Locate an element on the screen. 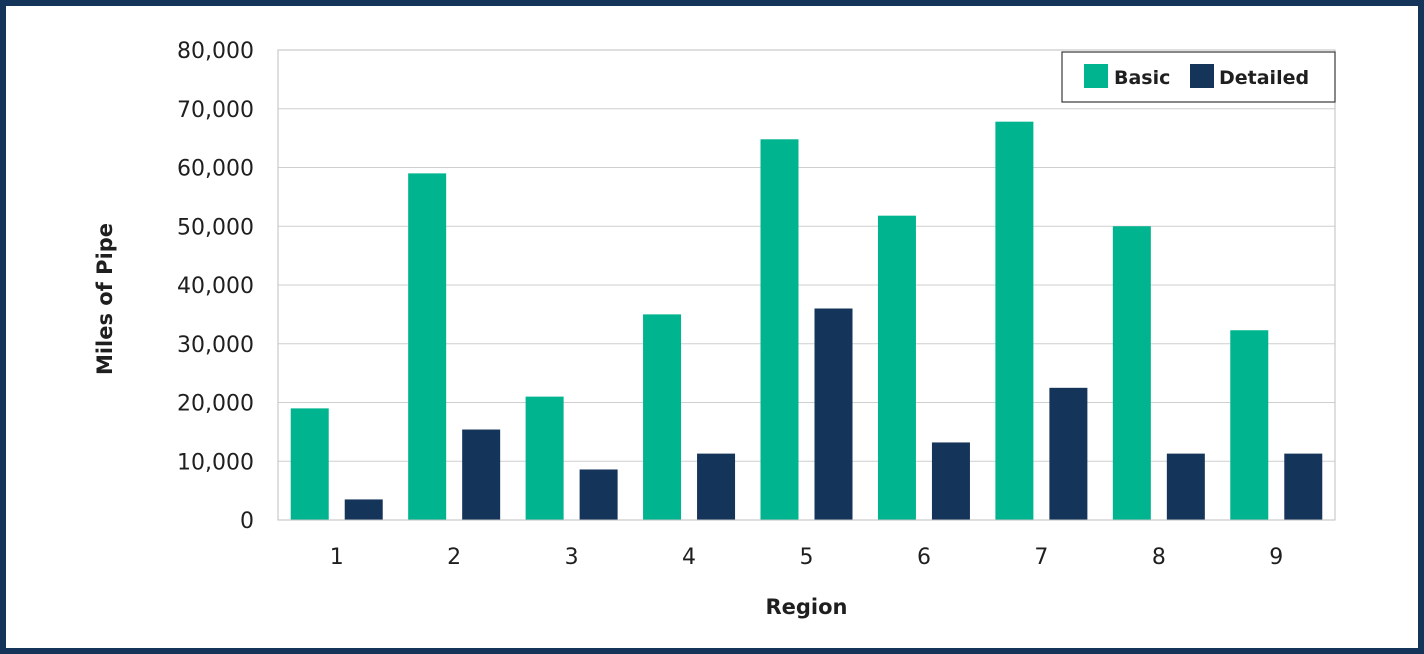  x-tick-label: 5 is located at coordinates (807, 557).